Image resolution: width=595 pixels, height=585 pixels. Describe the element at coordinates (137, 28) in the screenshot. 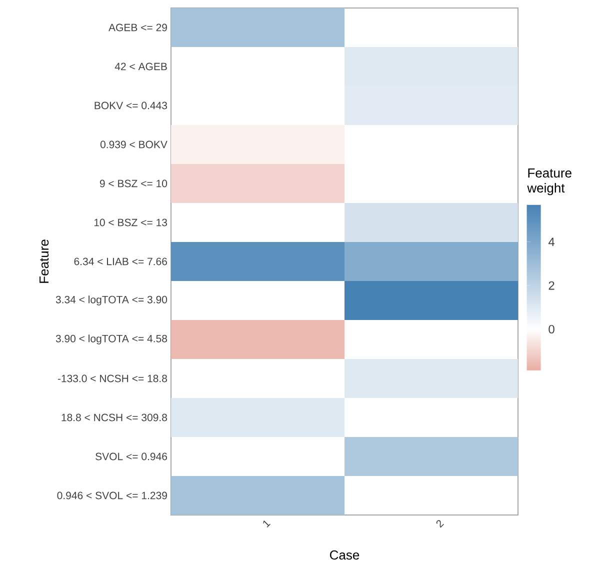

I see `y-tick-label: AGEB <= 29` at that location.